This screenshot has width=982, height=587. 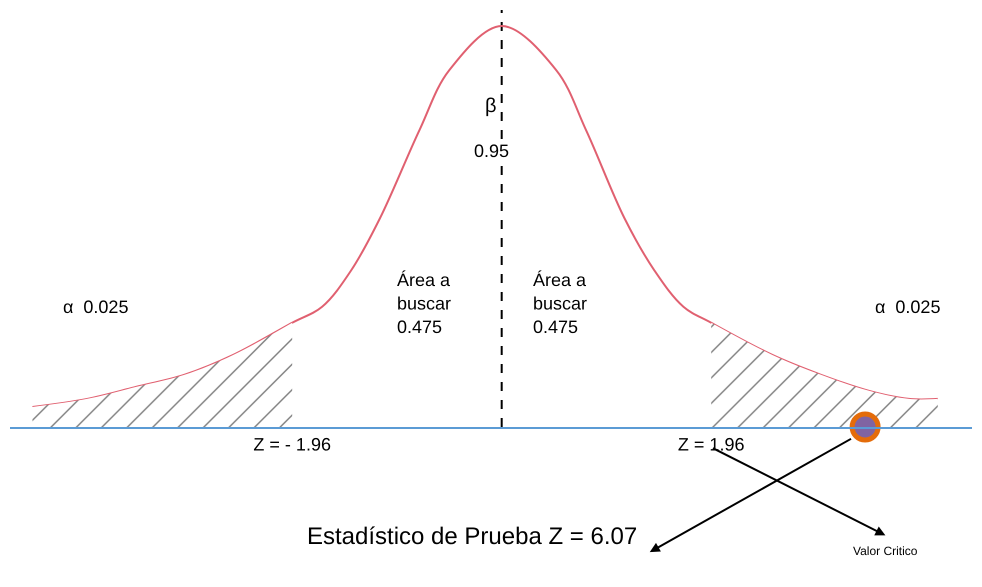 I want to click on text: Valor Critico, so click(x=885, y=551).